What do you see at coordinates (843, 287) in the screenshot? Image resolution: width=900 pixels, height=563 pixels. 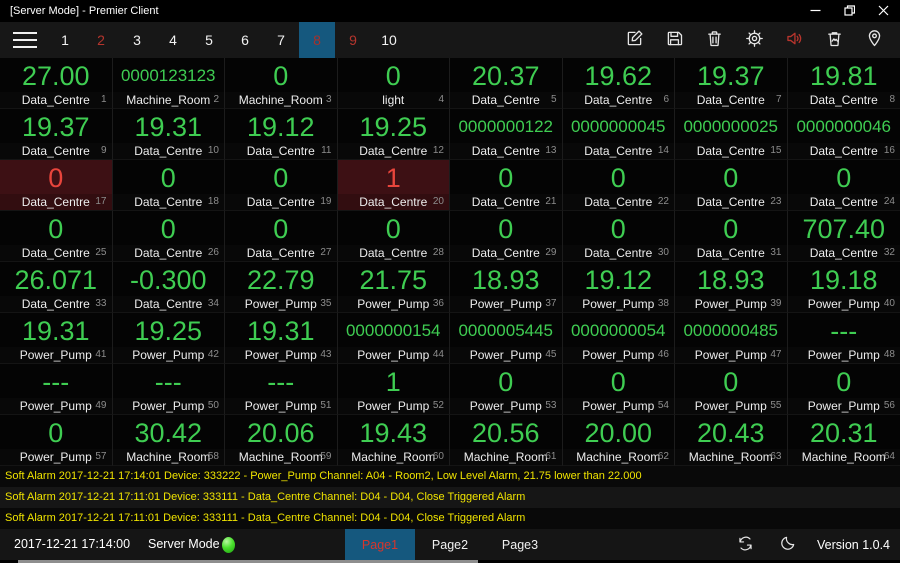 I see `data-cell-40: 19.18 Power_Pump 40` at bounding box center [843, 287].